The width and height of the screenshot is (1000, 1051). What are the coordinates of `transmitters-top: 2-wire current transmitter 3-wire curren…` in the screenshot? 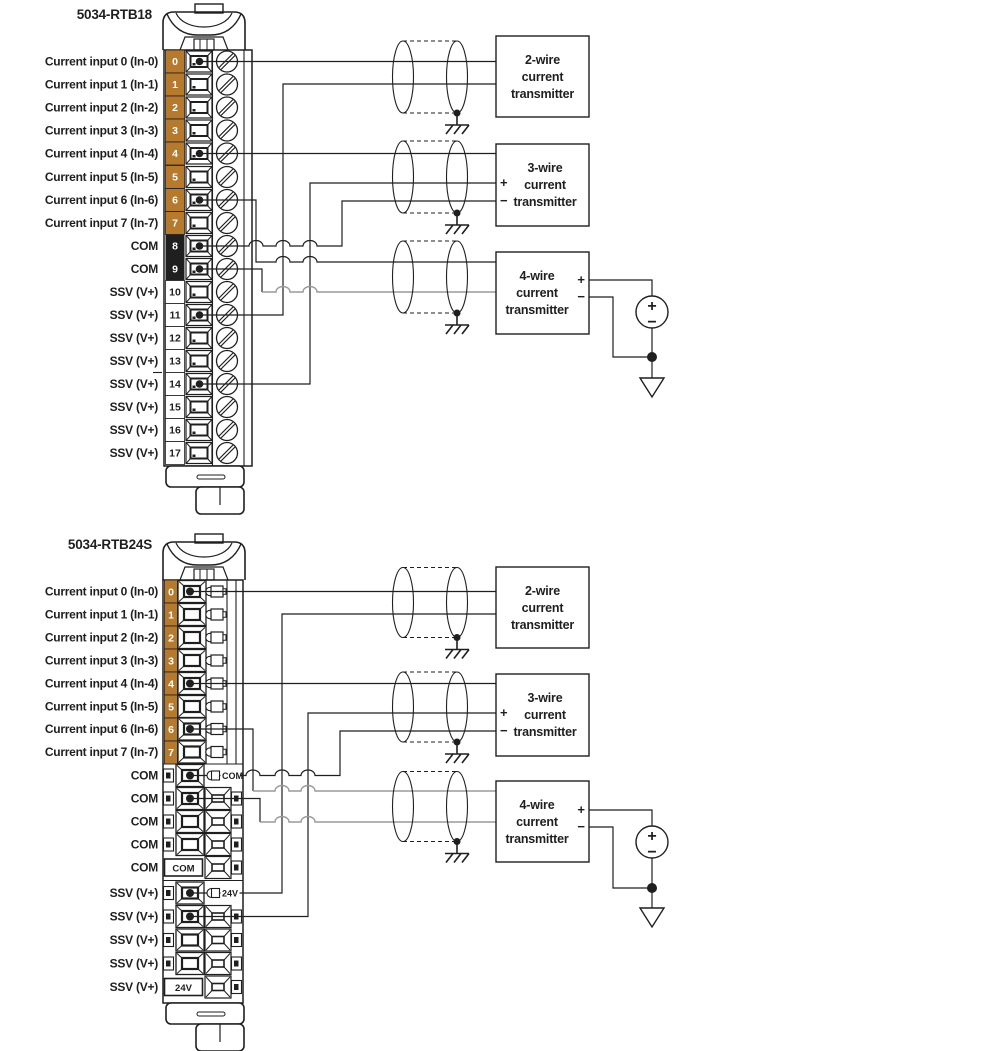 It's located at (542, 185).